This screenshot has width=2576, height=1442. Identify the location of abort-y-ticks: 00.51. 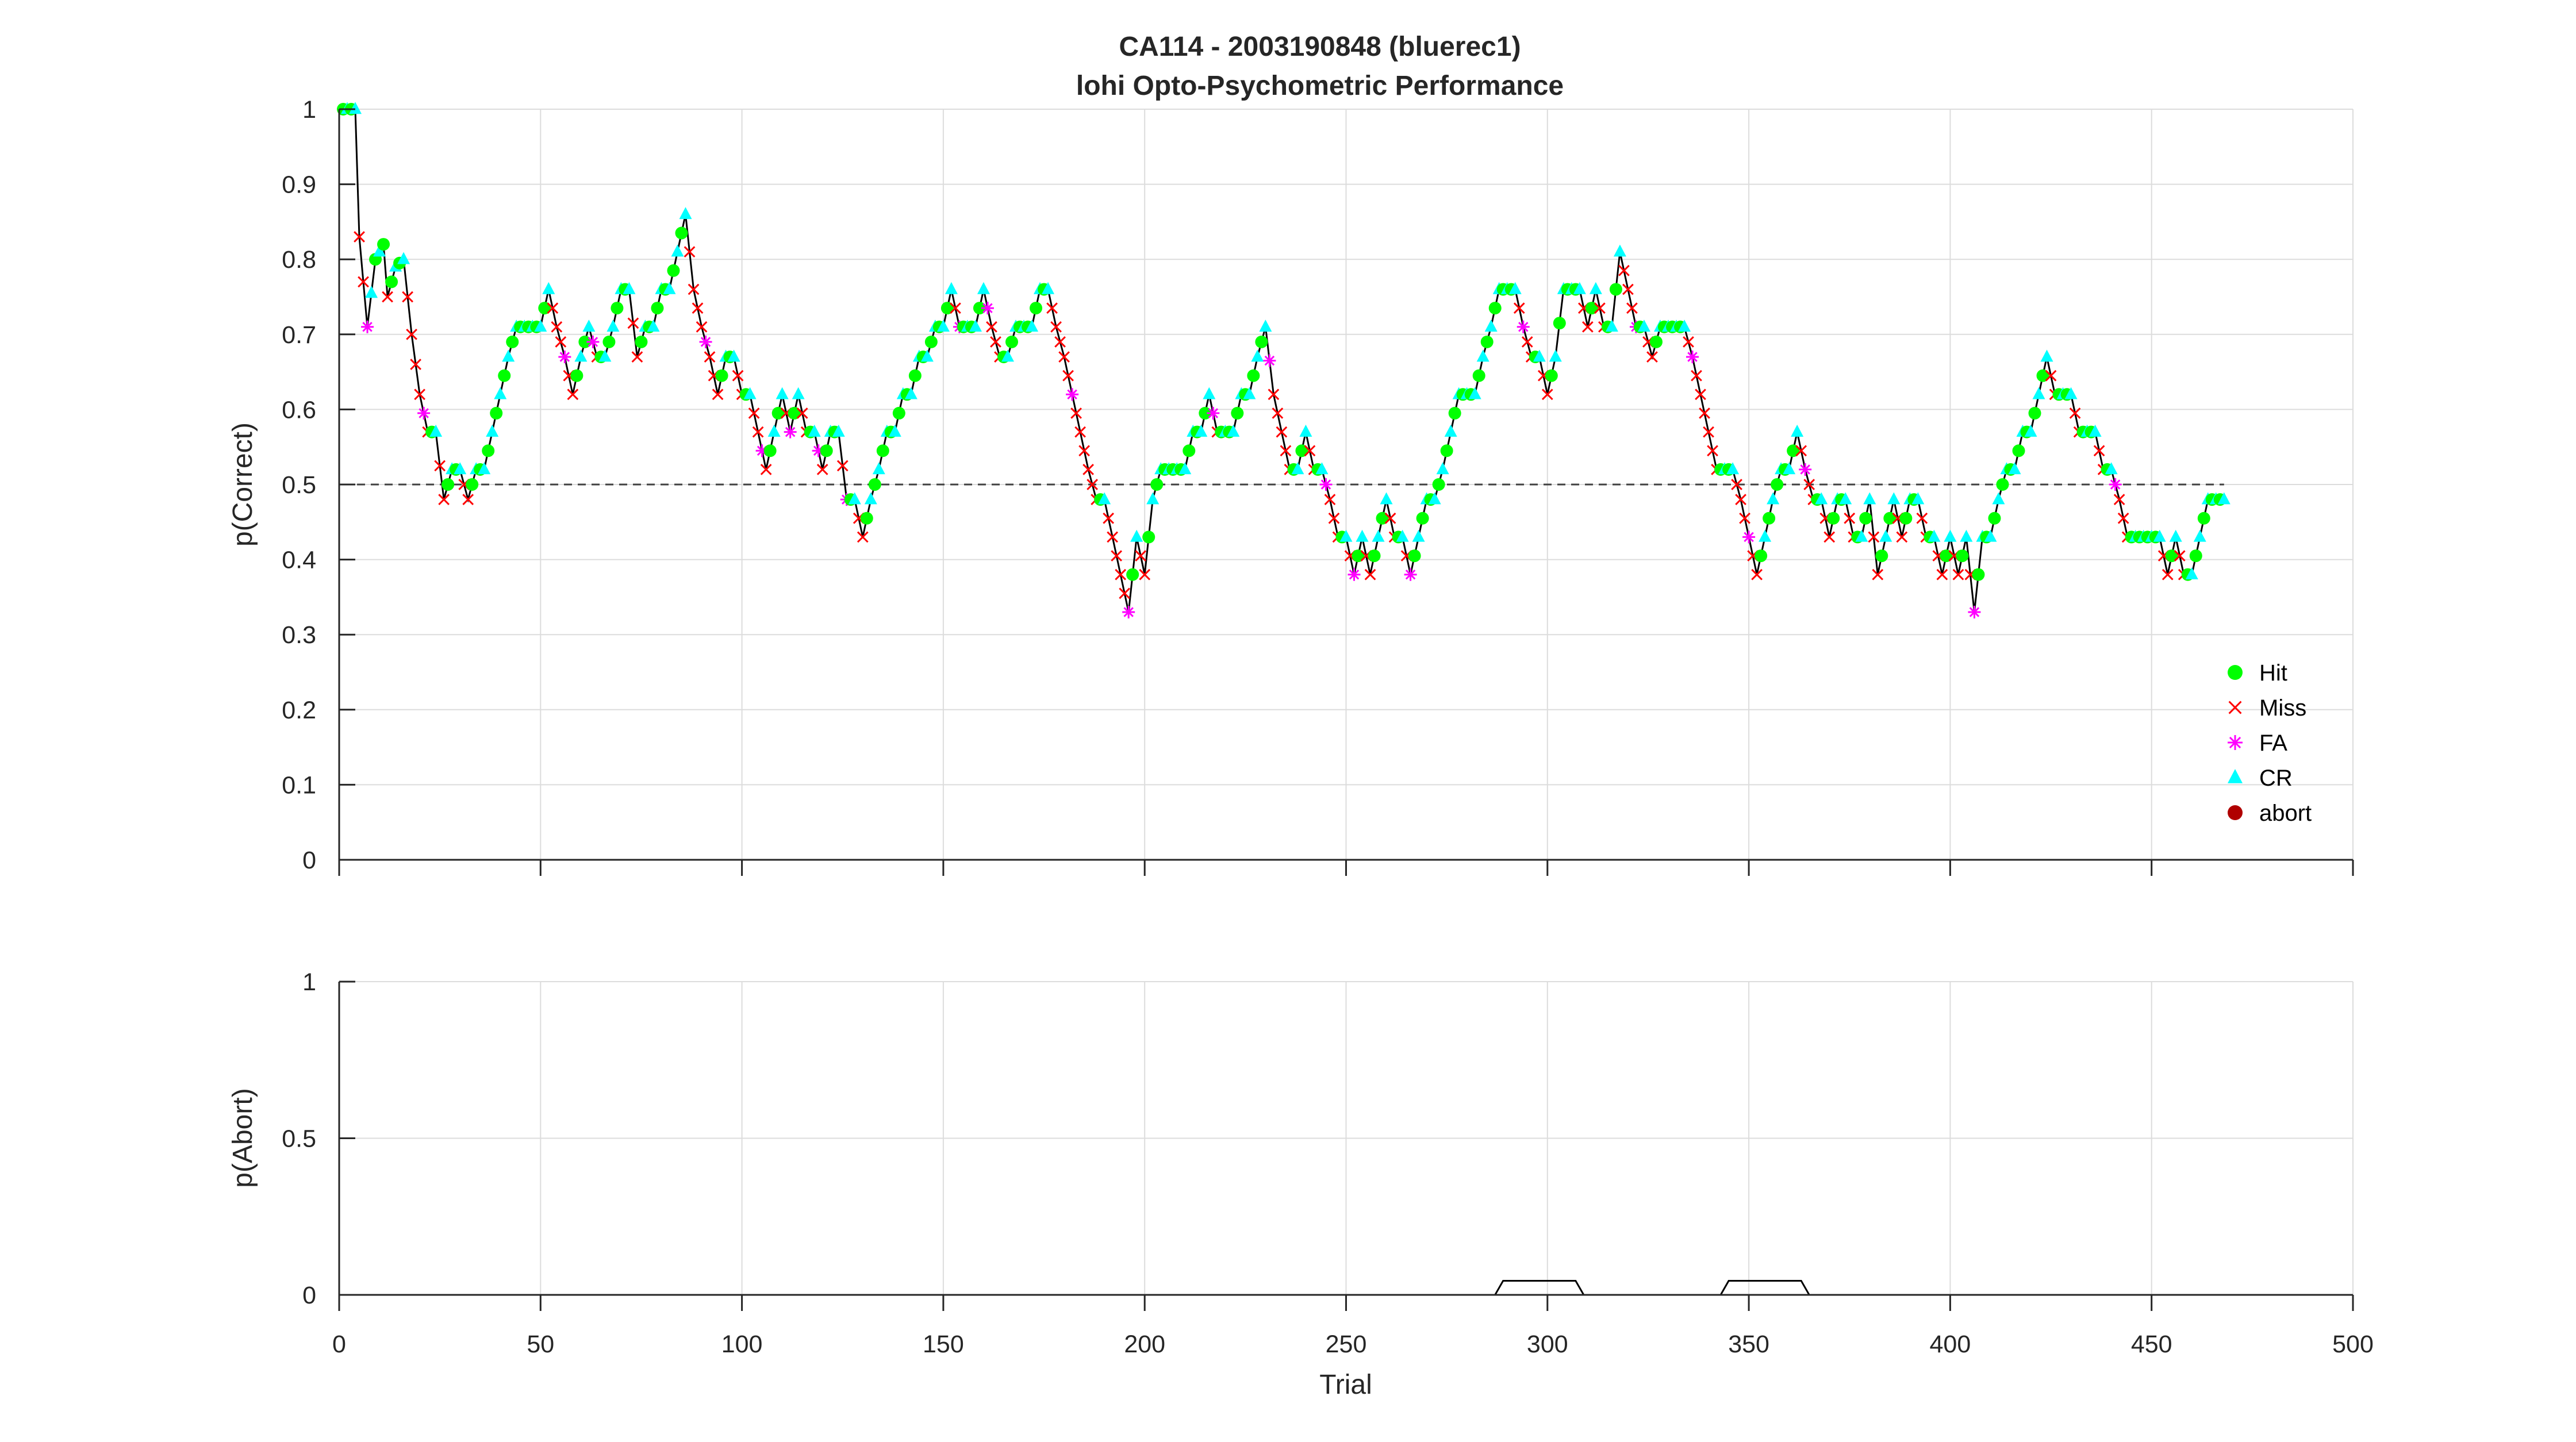
(319, 1138).